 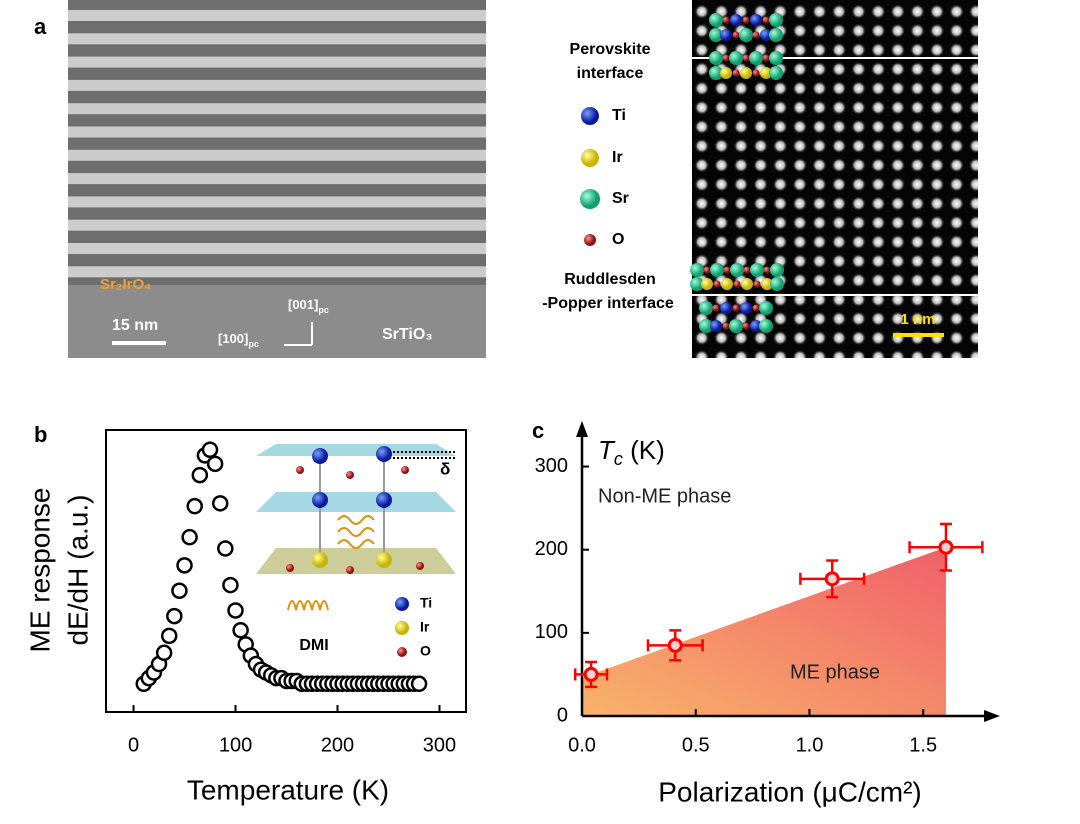 I want to click on me-phase-region, so click(x=764, y=631).